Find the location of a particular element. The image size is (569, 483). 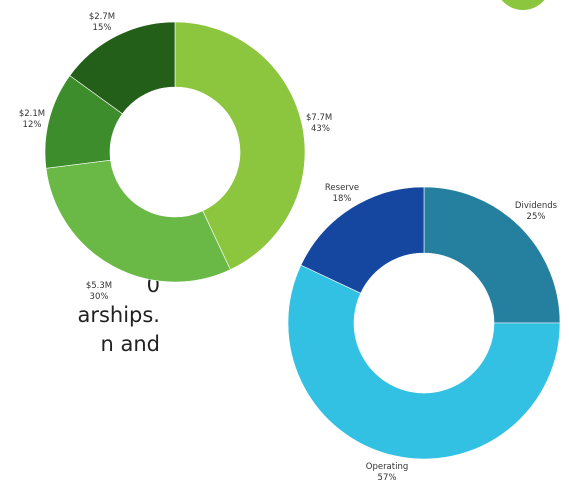

slice-label-name: Reserve is located at coordinates (342, 188).